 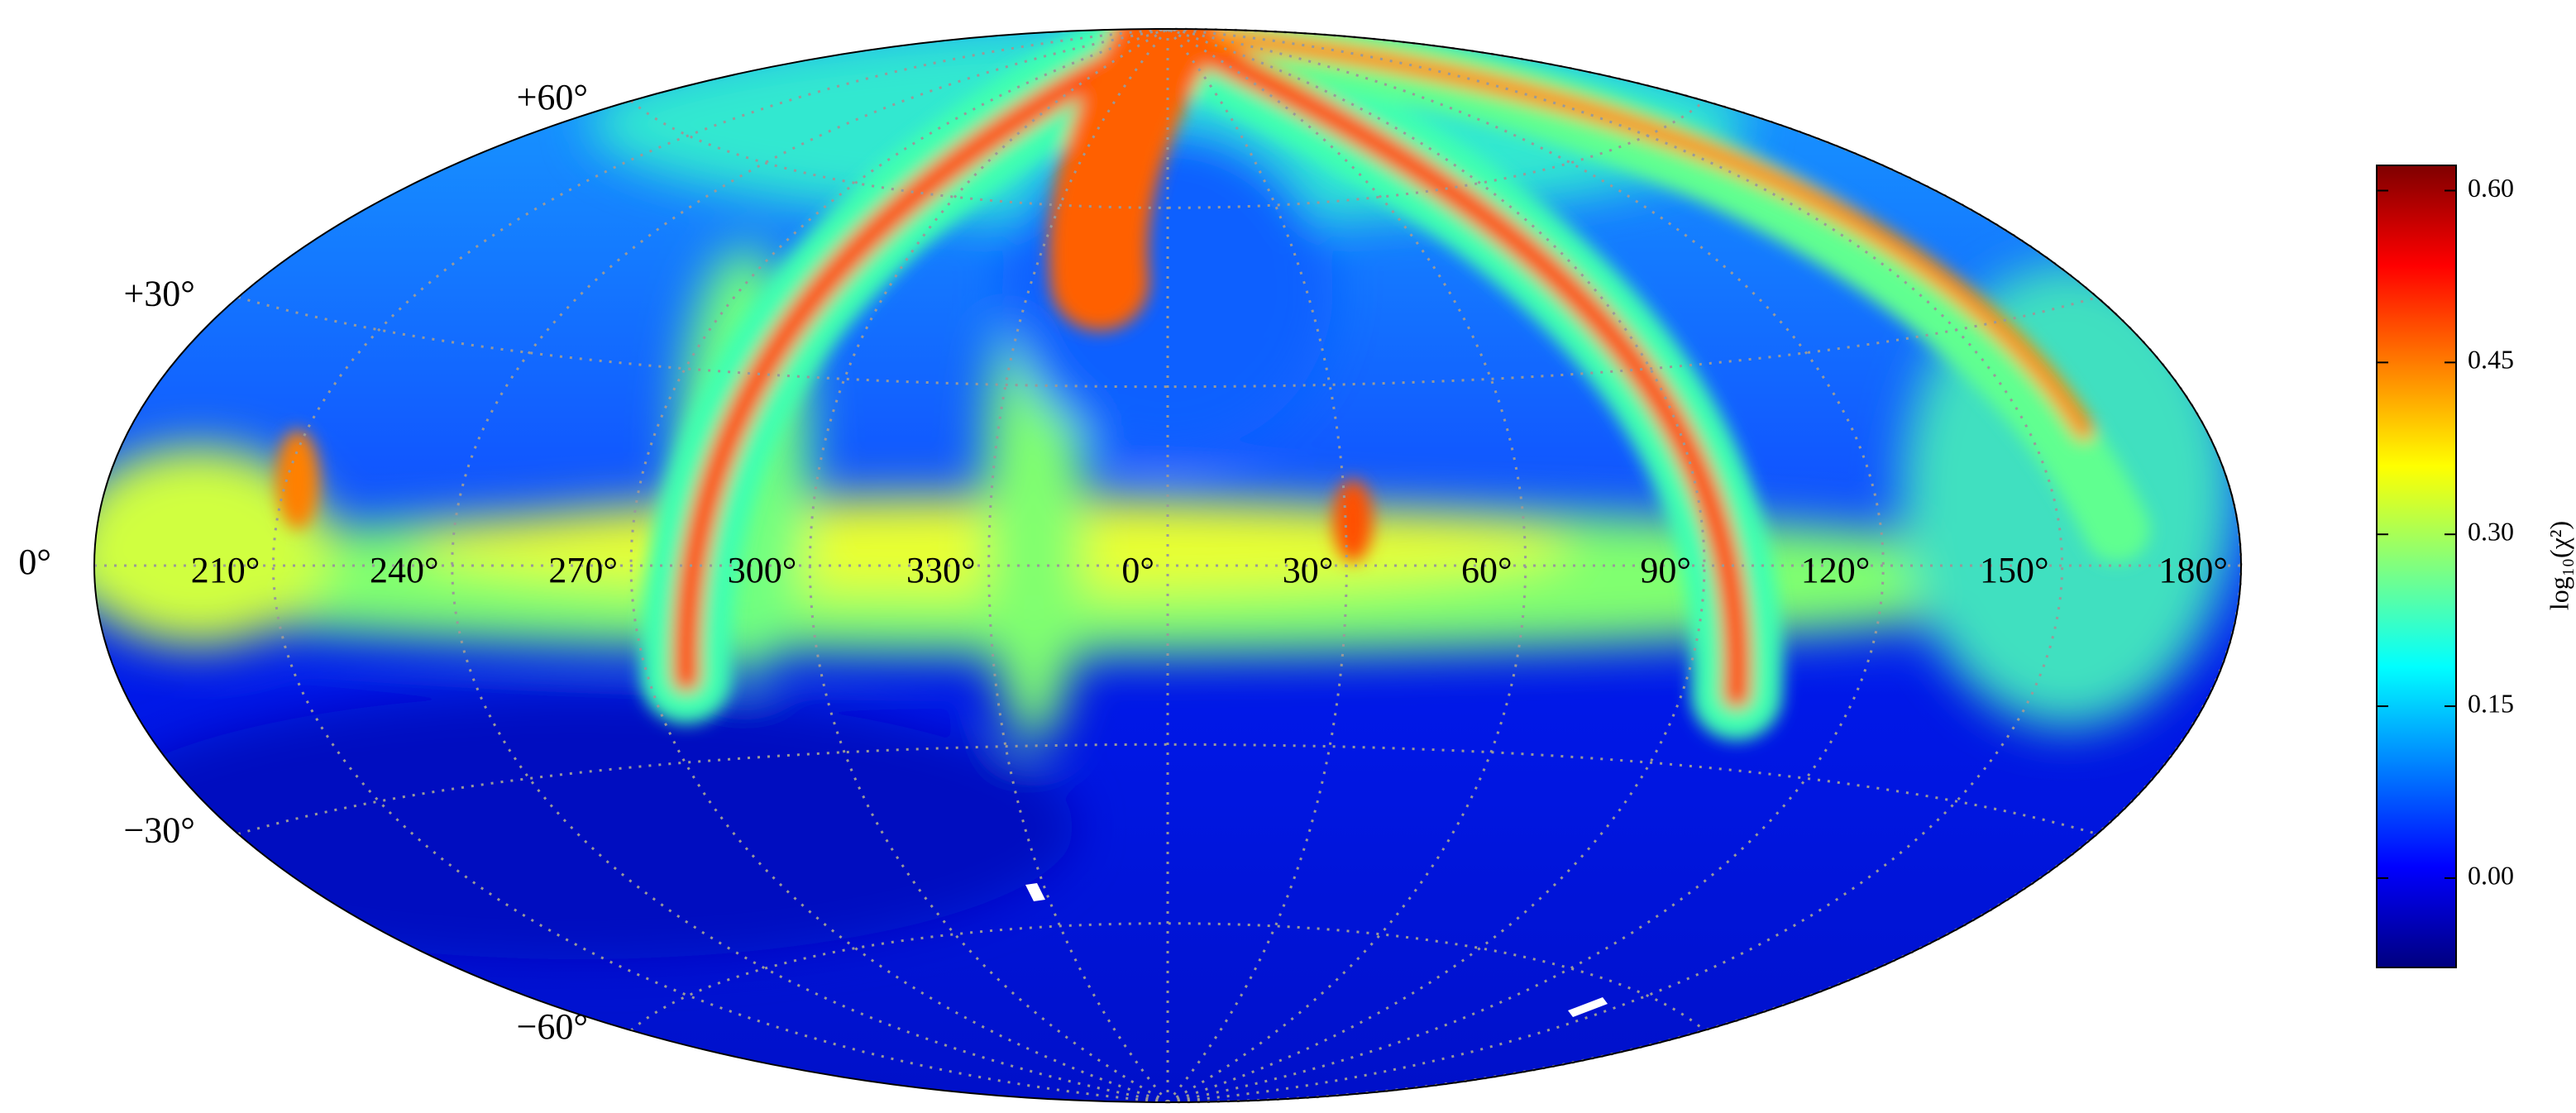 I want to click on lon-tick-label: 210°, so click(x=225, y=570).